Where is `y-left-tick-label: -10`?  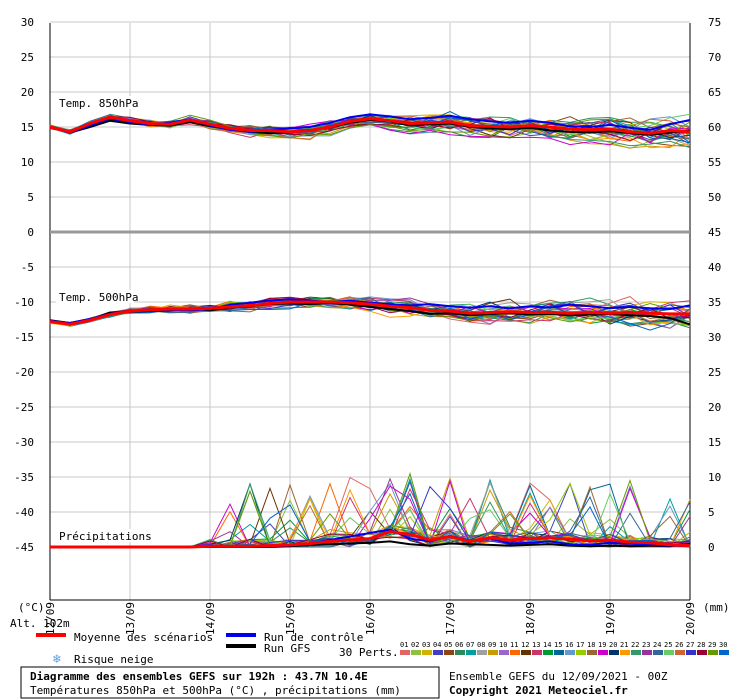 y-left-tick-label: -10 is located at coordinates (24, 302).